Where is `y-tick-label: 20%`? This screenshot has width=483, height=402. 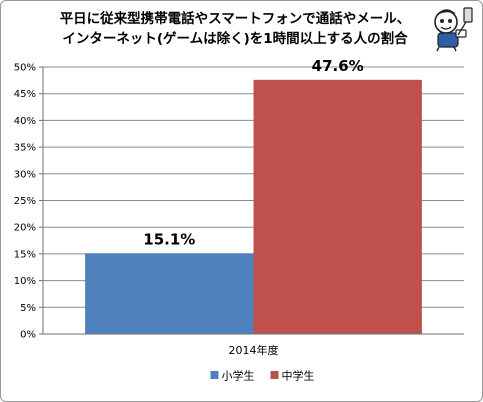
y-tick-label: 20% is located at coordinates (25, 228).